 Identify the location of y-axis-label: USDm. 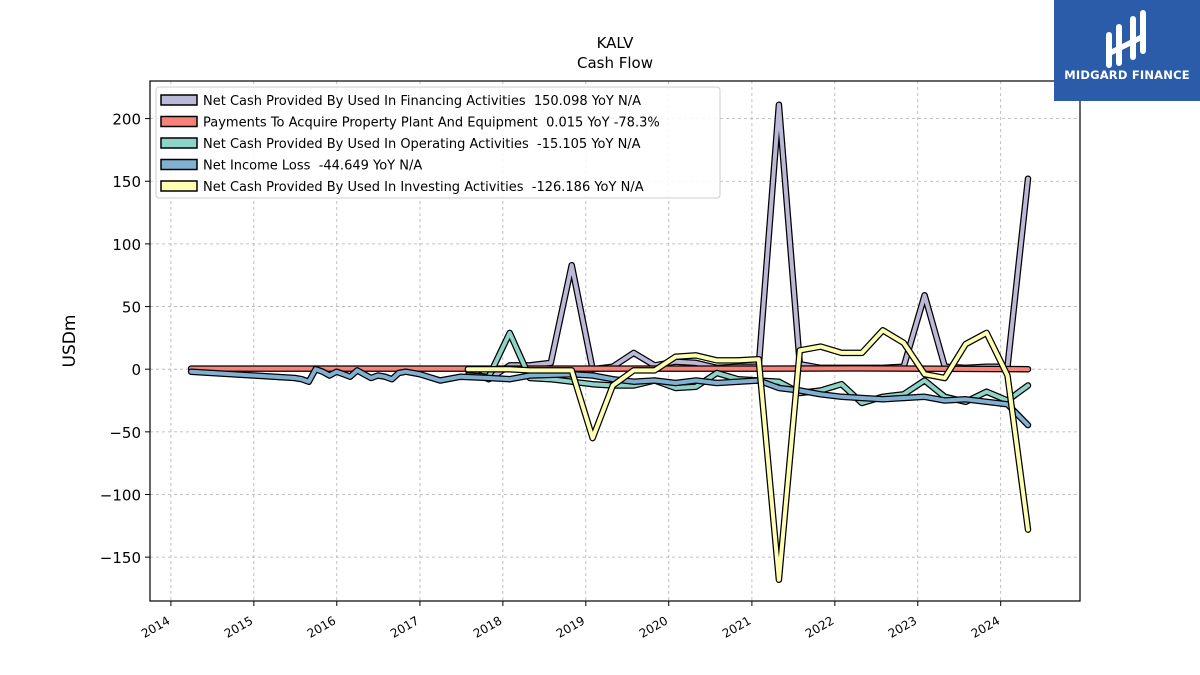
(70, 341).